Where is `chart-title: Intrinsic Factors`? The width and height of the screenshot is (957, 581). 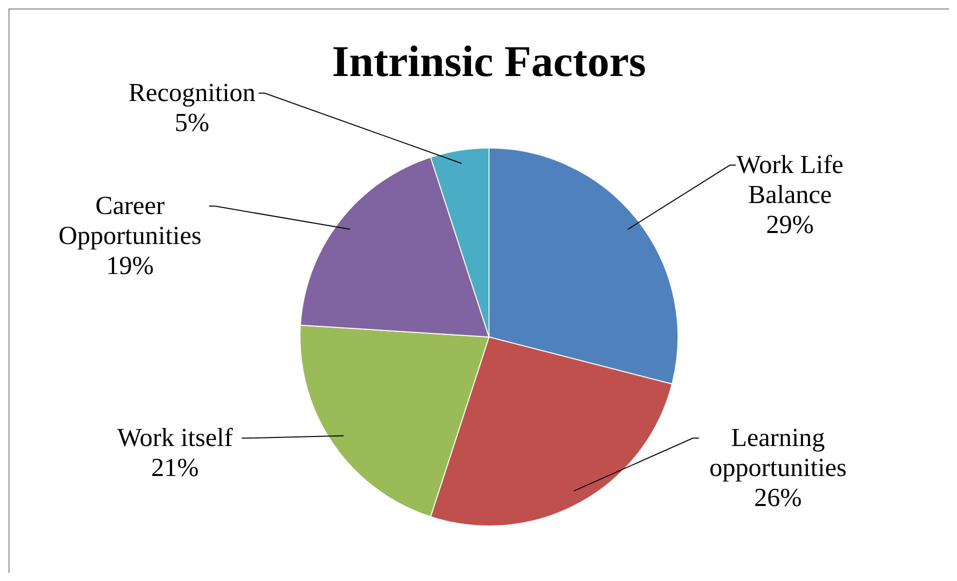
chart-title: Intrinsic Factors is located at coordinates (489, 61).